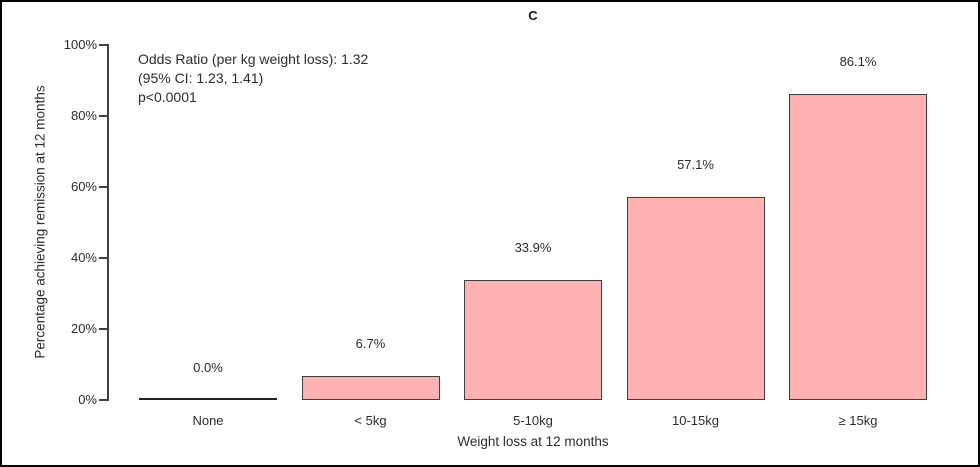 The height and width of the screenshot is (467, 980). Describe the element at coordinates (83, 328) in the screenshot. I see `y-tick-label: 20%` at that location.